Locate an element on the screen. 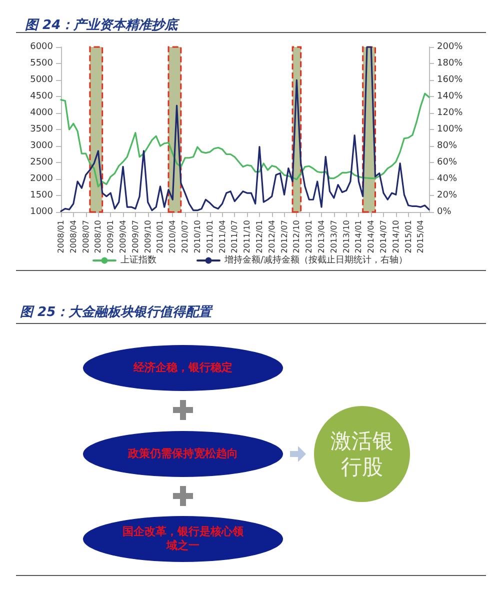 This screenshot has width=500, height=591. y-tick-label: 4000 is located at coordinates (42, 113).